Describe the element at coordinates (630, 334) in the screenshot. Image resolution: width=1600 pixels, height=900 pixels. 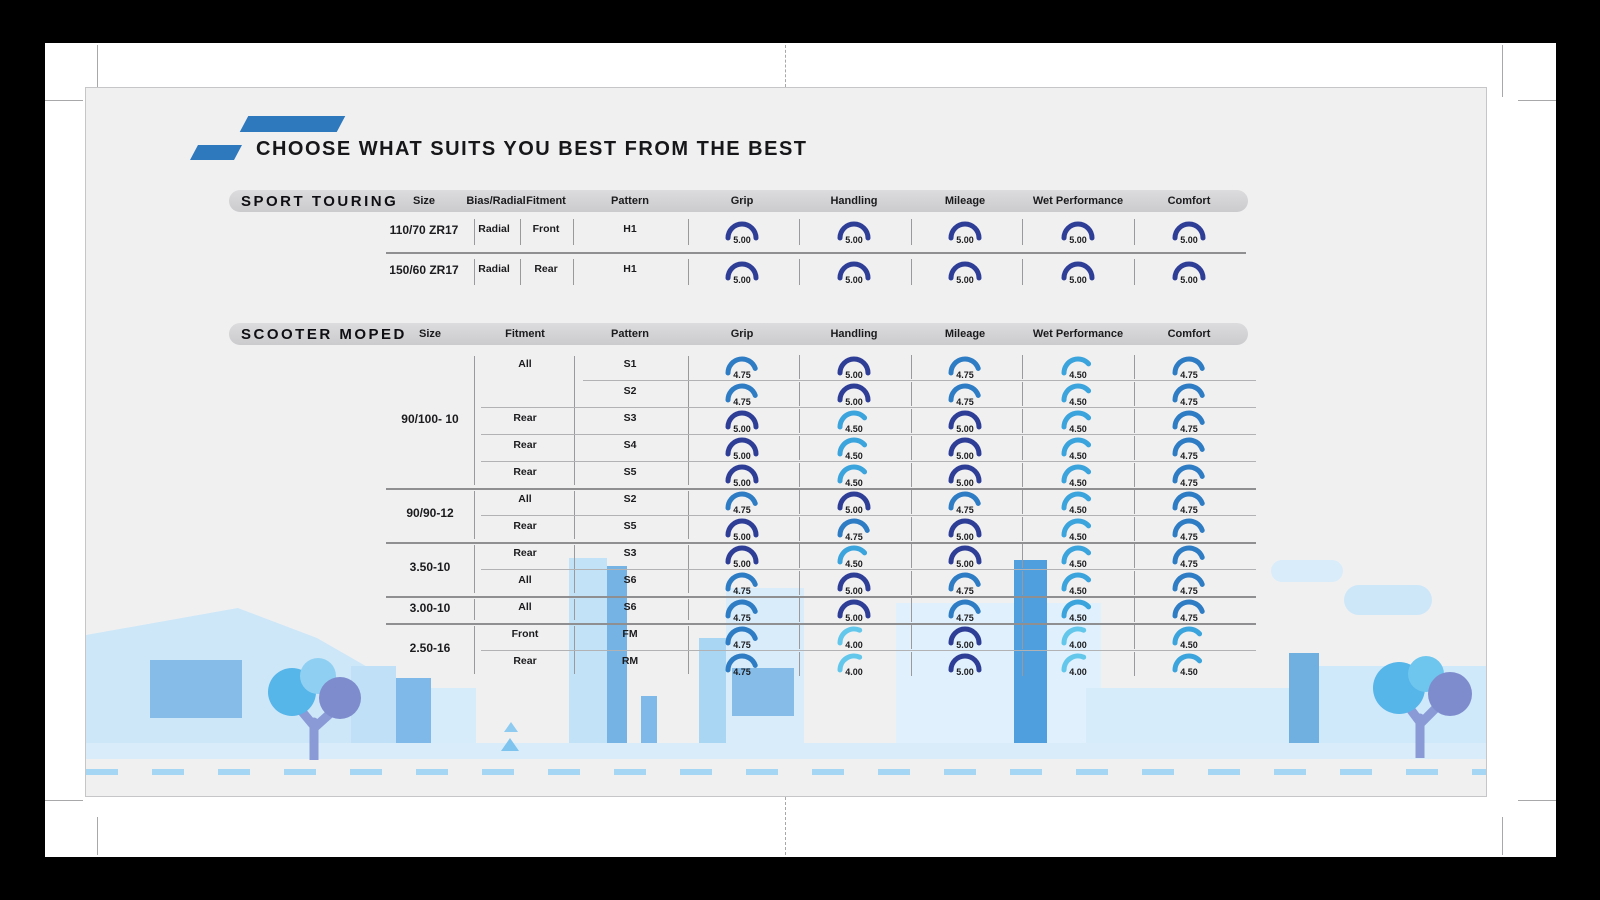
I see `column-header: Pattern` at that location.